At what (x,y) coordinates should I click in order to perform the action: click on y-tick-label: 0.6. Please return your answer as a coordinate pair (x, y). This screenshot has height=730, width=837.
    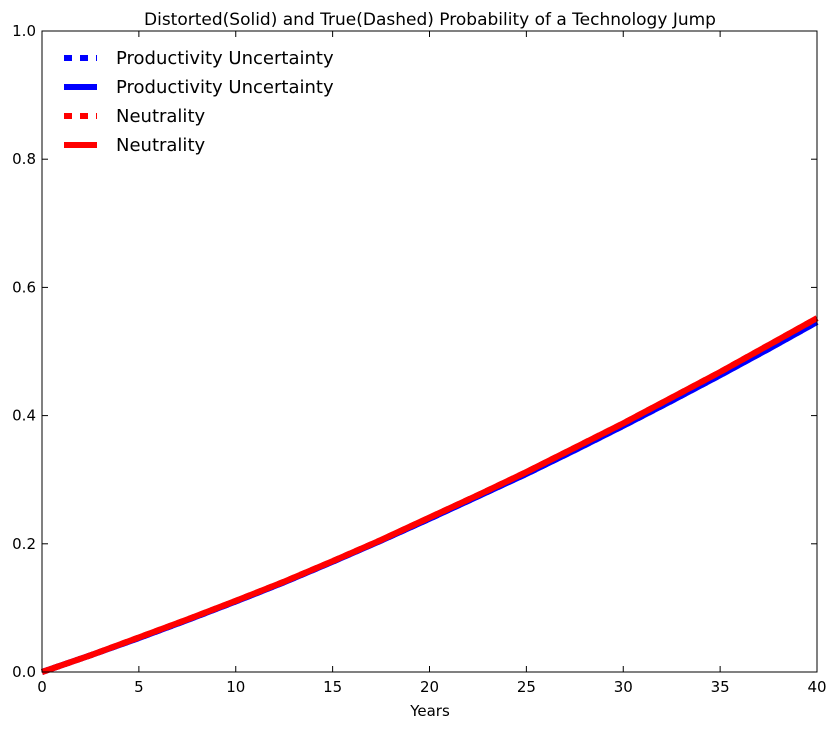
    Looking at the image, I should click on (24, 287).